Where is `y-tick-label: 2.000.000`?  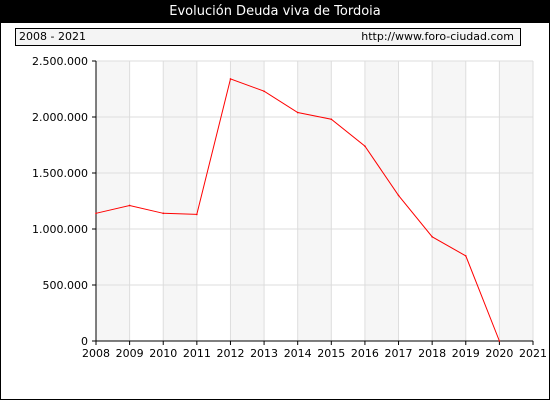
y-tick-label: 2.000.000 is located at coordinates (60, 117).